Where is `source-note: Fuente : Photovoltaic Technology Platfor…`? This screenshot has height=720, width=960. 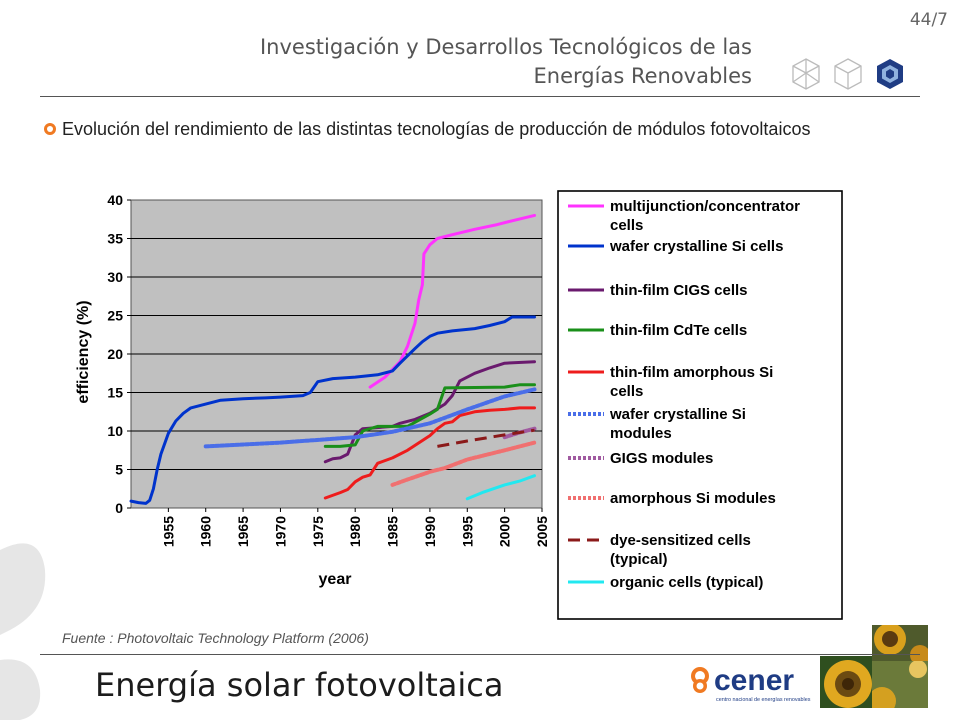 source-note: Fuente : Photovoltaic Technology Platfor… is located at coordinates (215, 638).